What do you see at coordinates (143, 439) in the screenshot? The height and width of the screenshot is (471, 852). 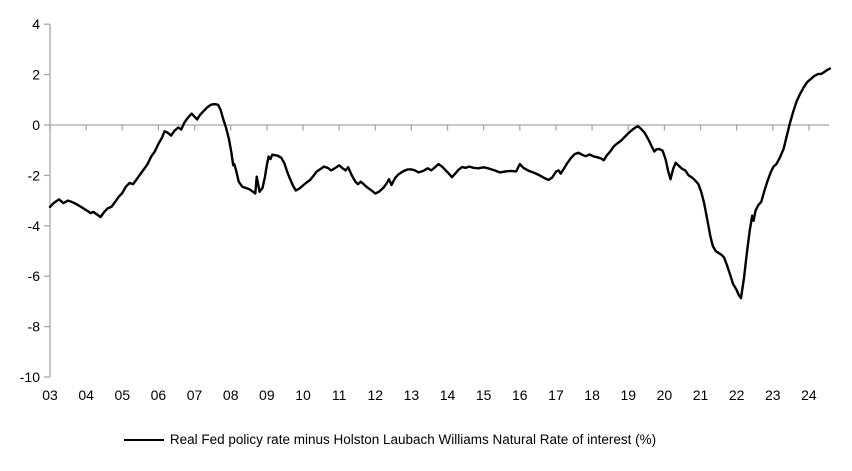 I see `legend-line-swatch` at bounding box center [143, 439].